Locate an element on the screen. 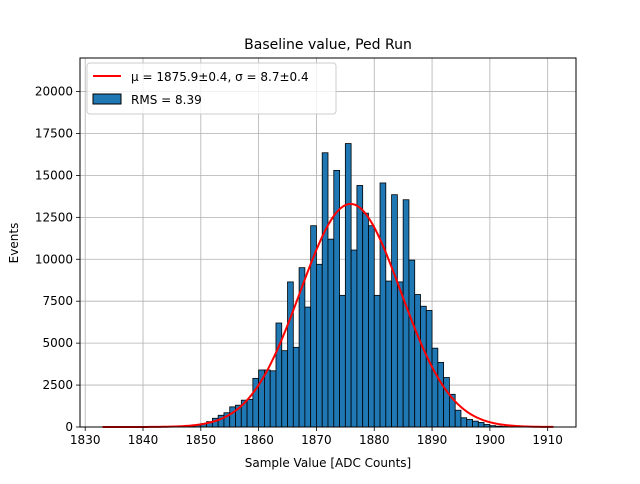 The image size is (640, 484). legend-fit-label: μ = 1875.9±0.4, σ = 8.7±0.4 is located at coordinates (220, 77).